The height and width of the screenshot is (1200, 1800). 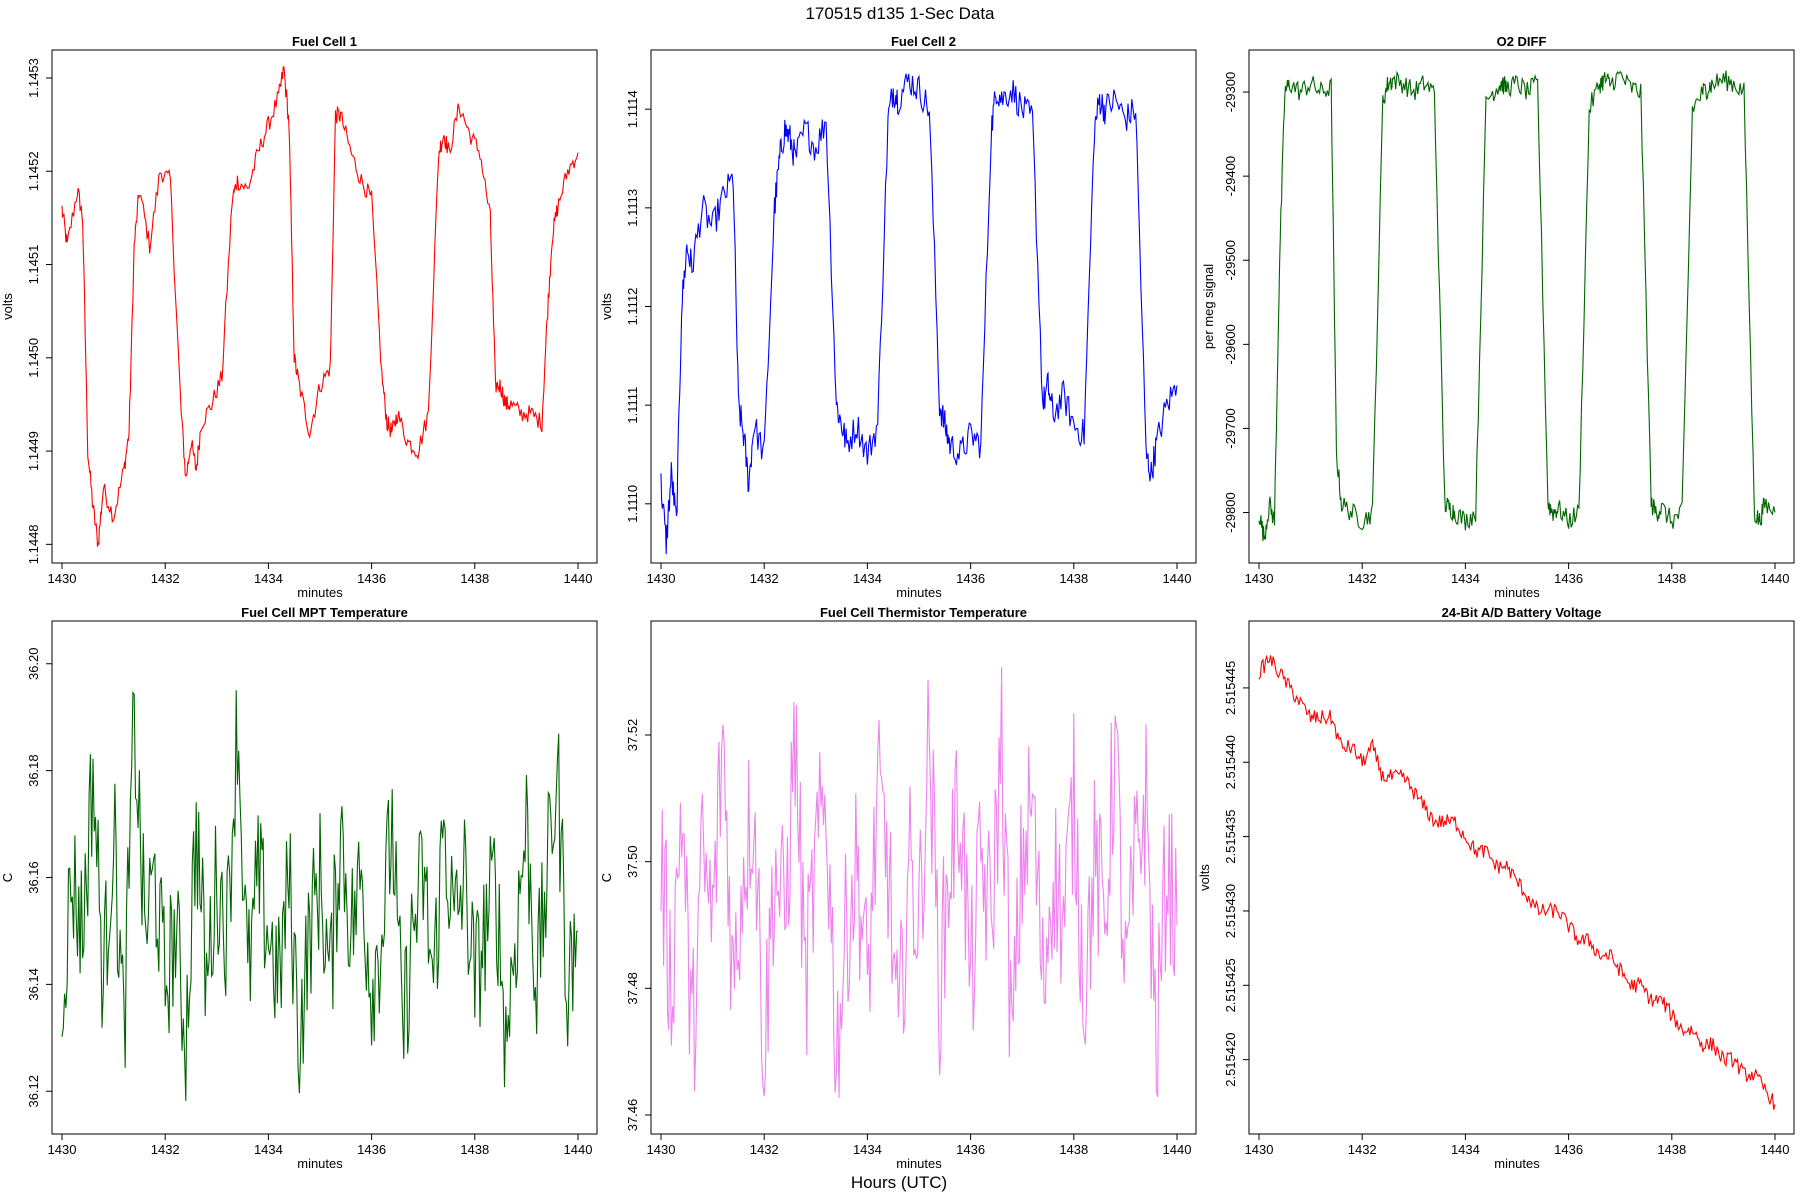 What do you see at coordinates (33, 544) in the screenshot?
I see `y-tick-label: 1.1448` at bounding box center [33, 544].